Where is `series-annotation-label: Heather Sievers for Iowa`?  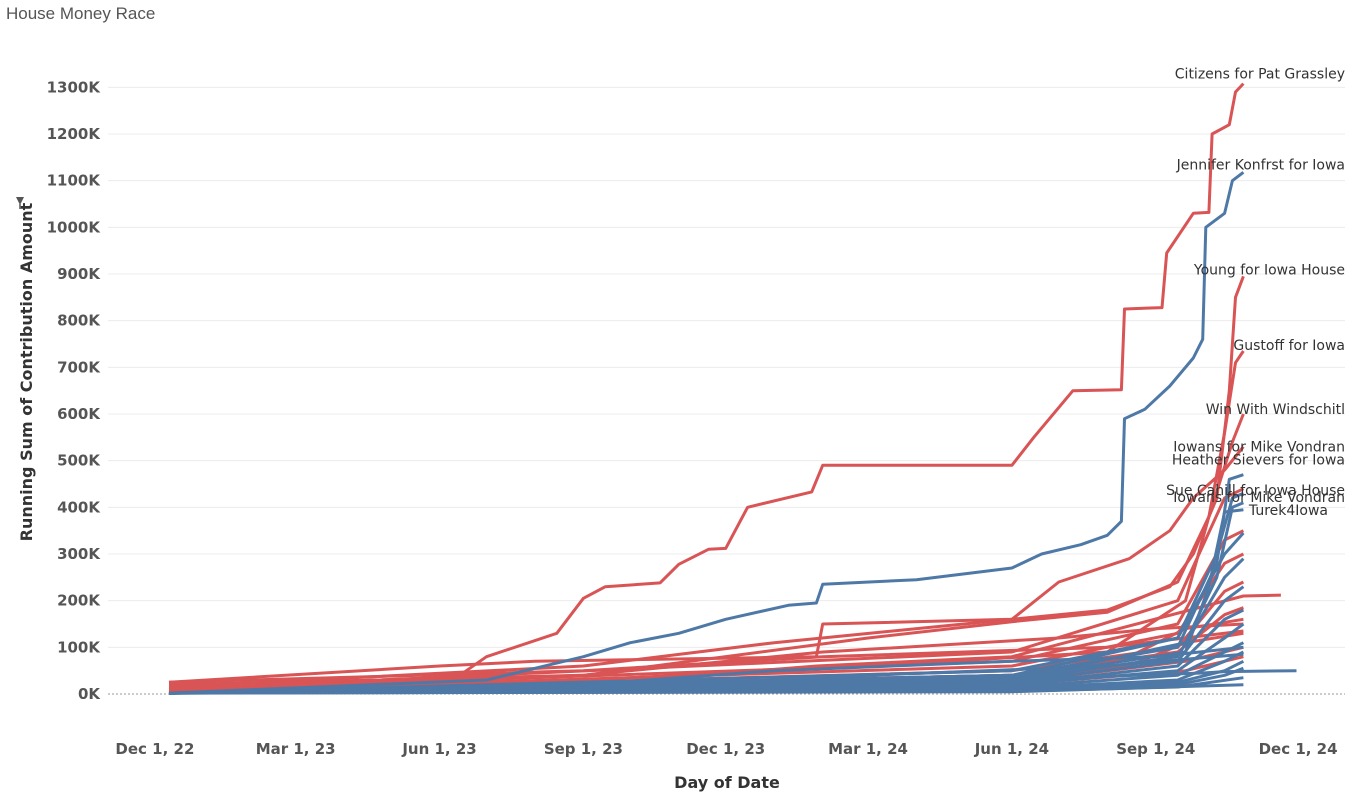 series-annotation-label: Heather Sievers for Iowa is located at coordinates (1258, 460).